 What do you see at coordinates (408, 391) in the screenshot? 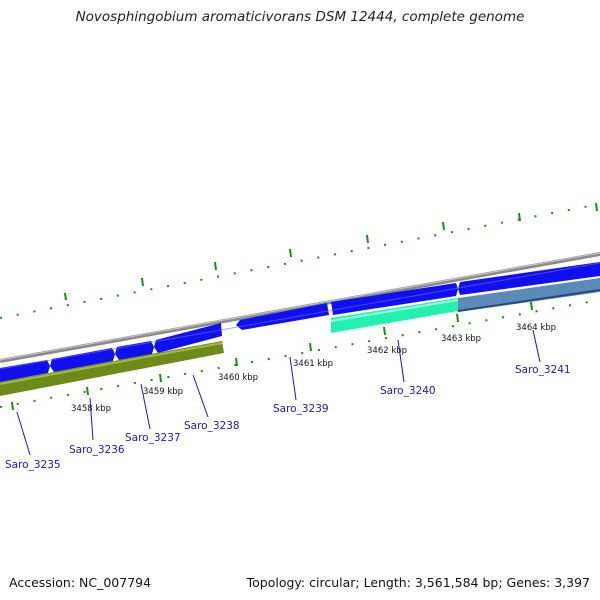
I see `gene-label-saro-3240: Saro_3240` at bounding box center [408, 391].